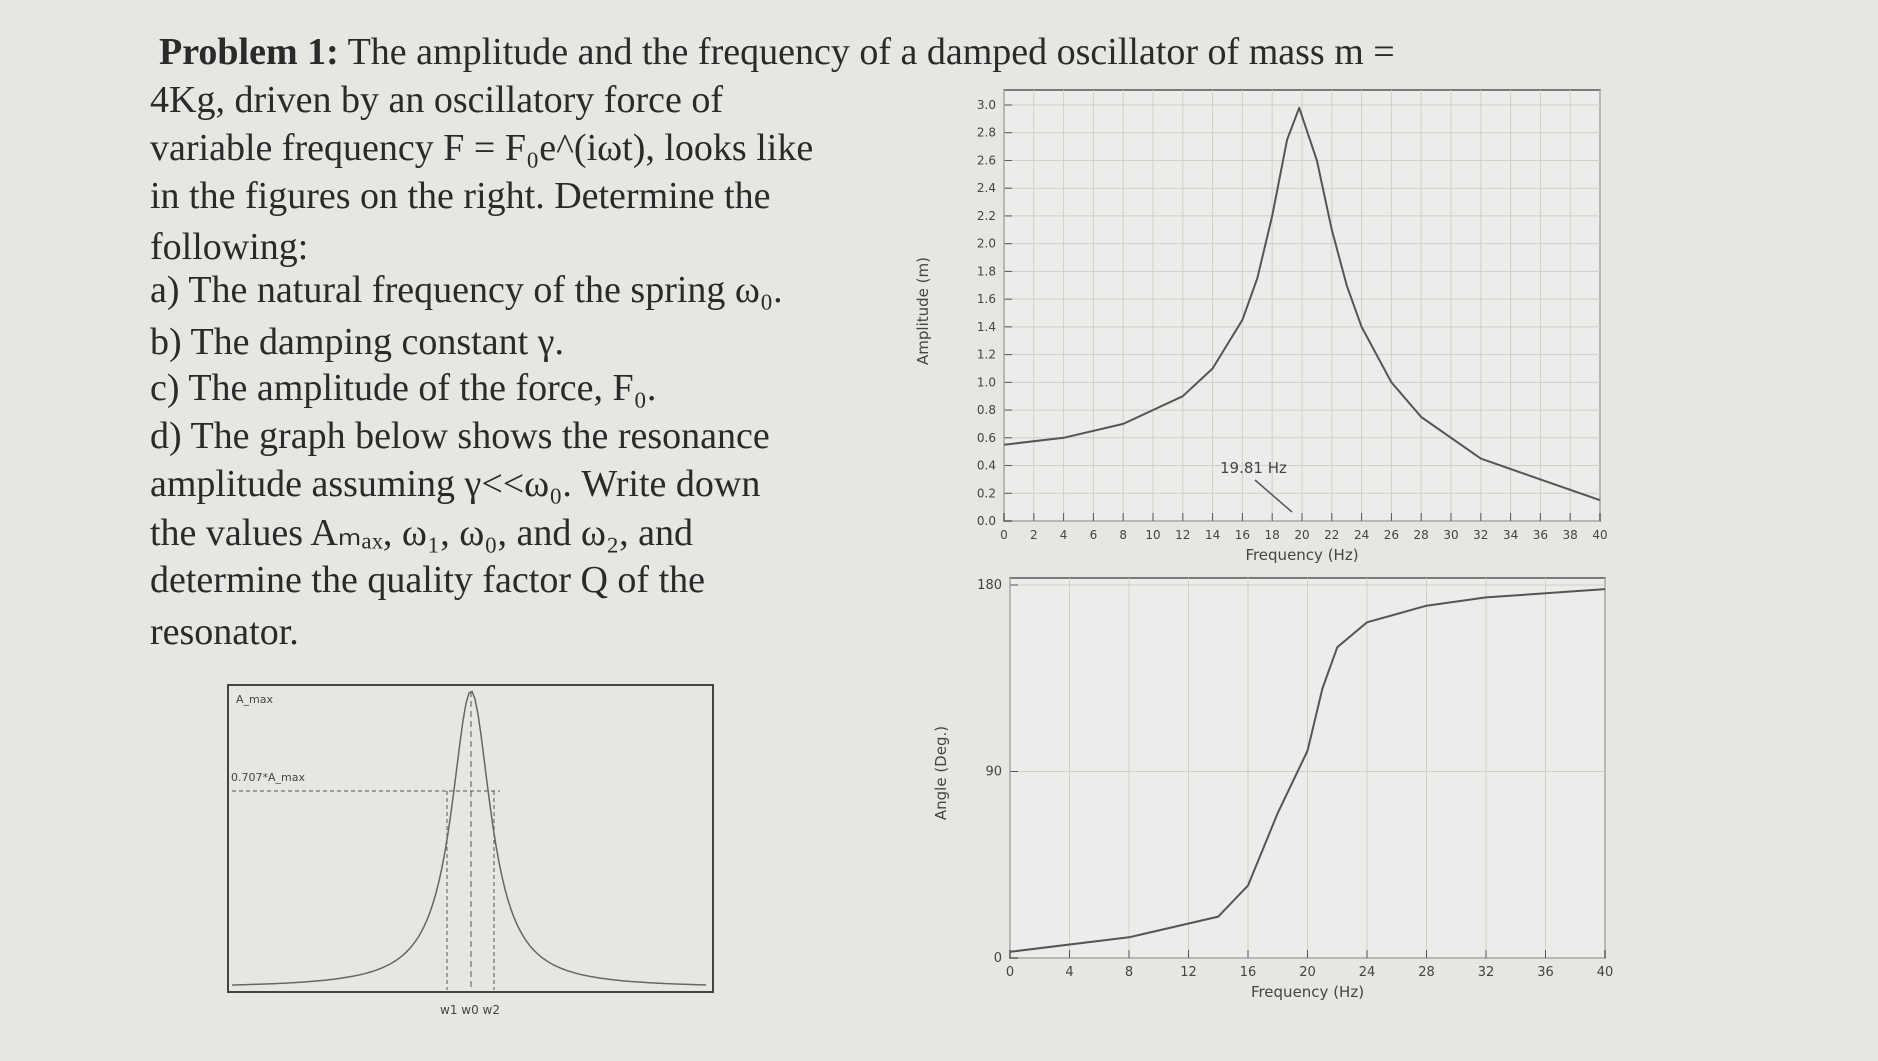 This screenshot has height=1061, width=1878. What do you see at coordinates (1331, 535) in the screenshot?
I see `x-tick-label: 22` at bounding box center [1331, 535].